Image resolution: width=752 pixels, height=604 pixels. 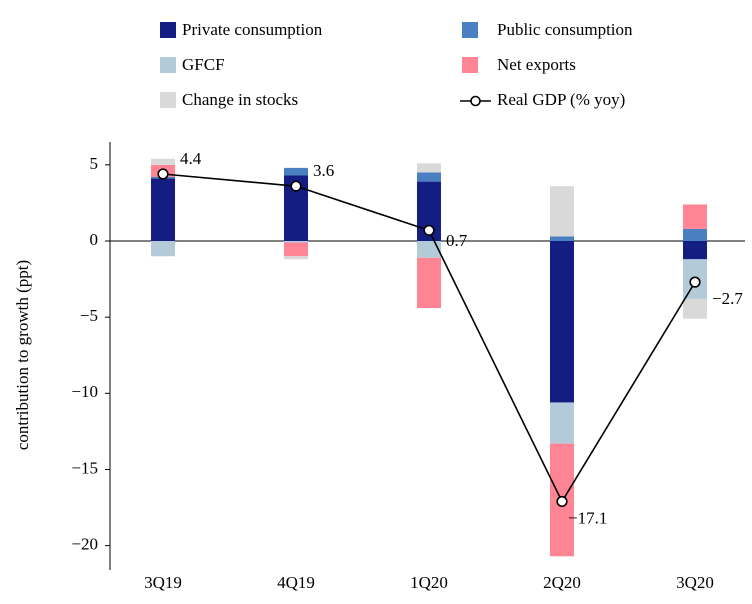 What do you see at coordinates (191, 158) in the screenshot?
I see `data-label: 4.4` at bounding box center [191, 158].